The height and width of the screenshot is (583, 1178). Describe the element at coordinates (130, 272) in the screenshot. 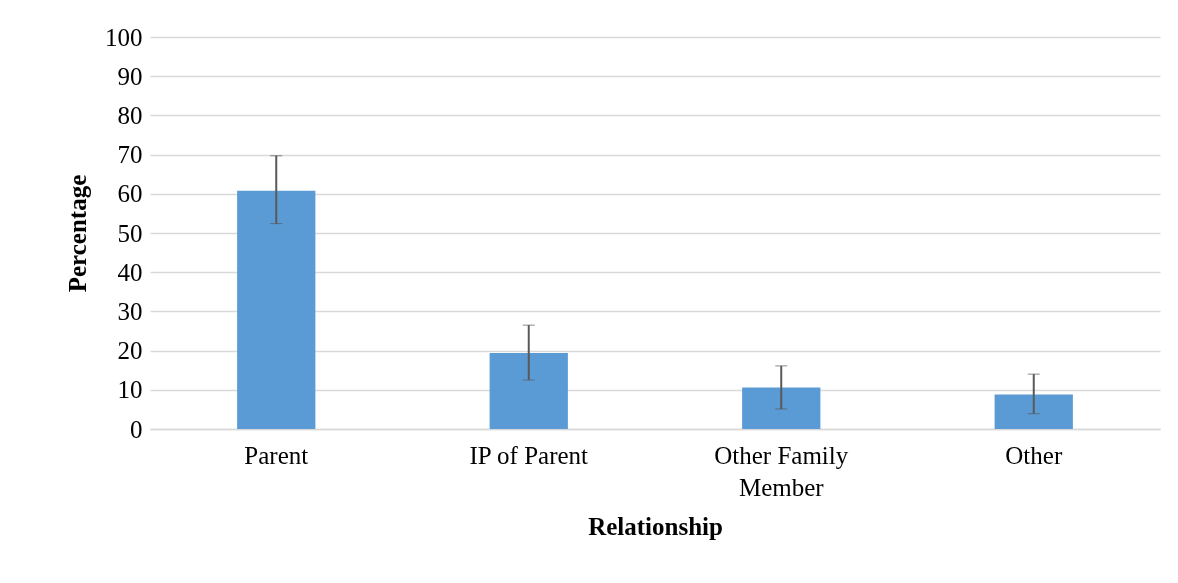

I see `y-tick-label: 40` at that location.